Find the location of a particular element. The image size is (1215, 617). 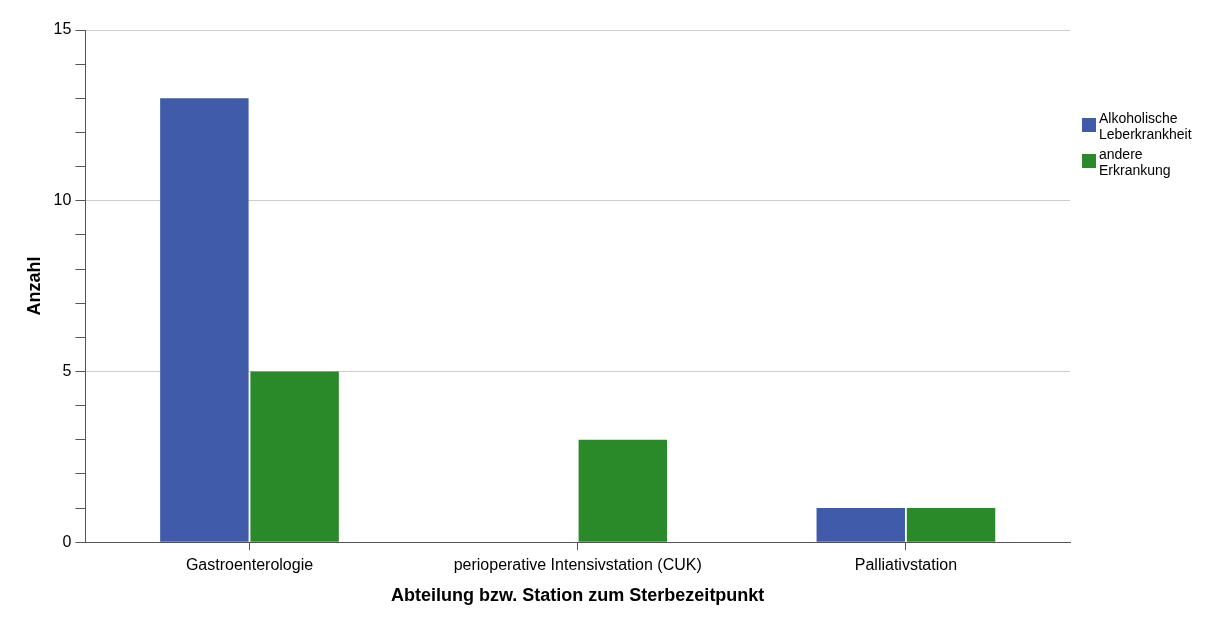

y-axis-title: Anzahl is located at coordinates (33, 286).